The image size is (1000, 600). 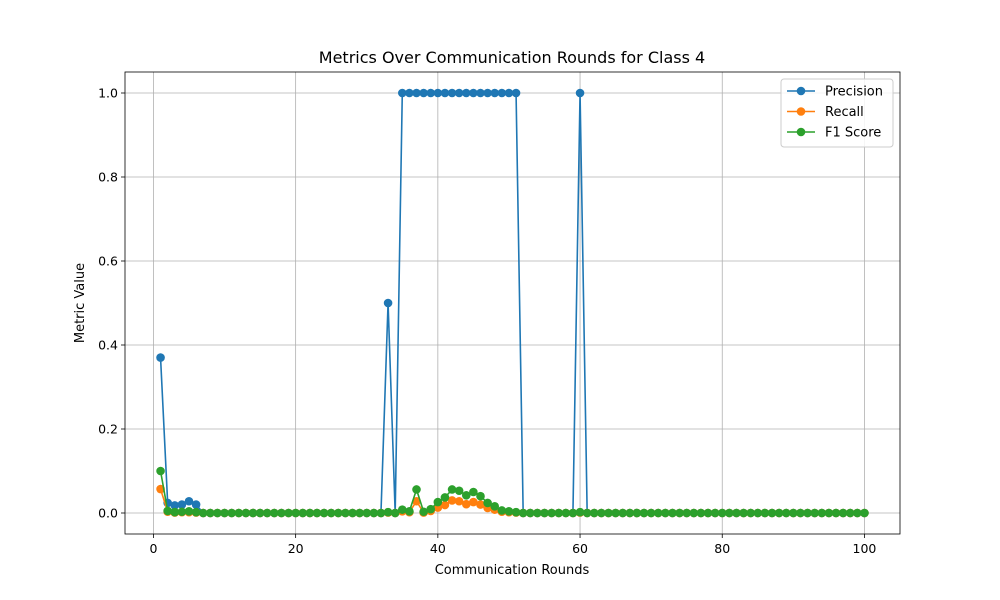 I want to click on series-f1-score, so click(x=512, y=492).